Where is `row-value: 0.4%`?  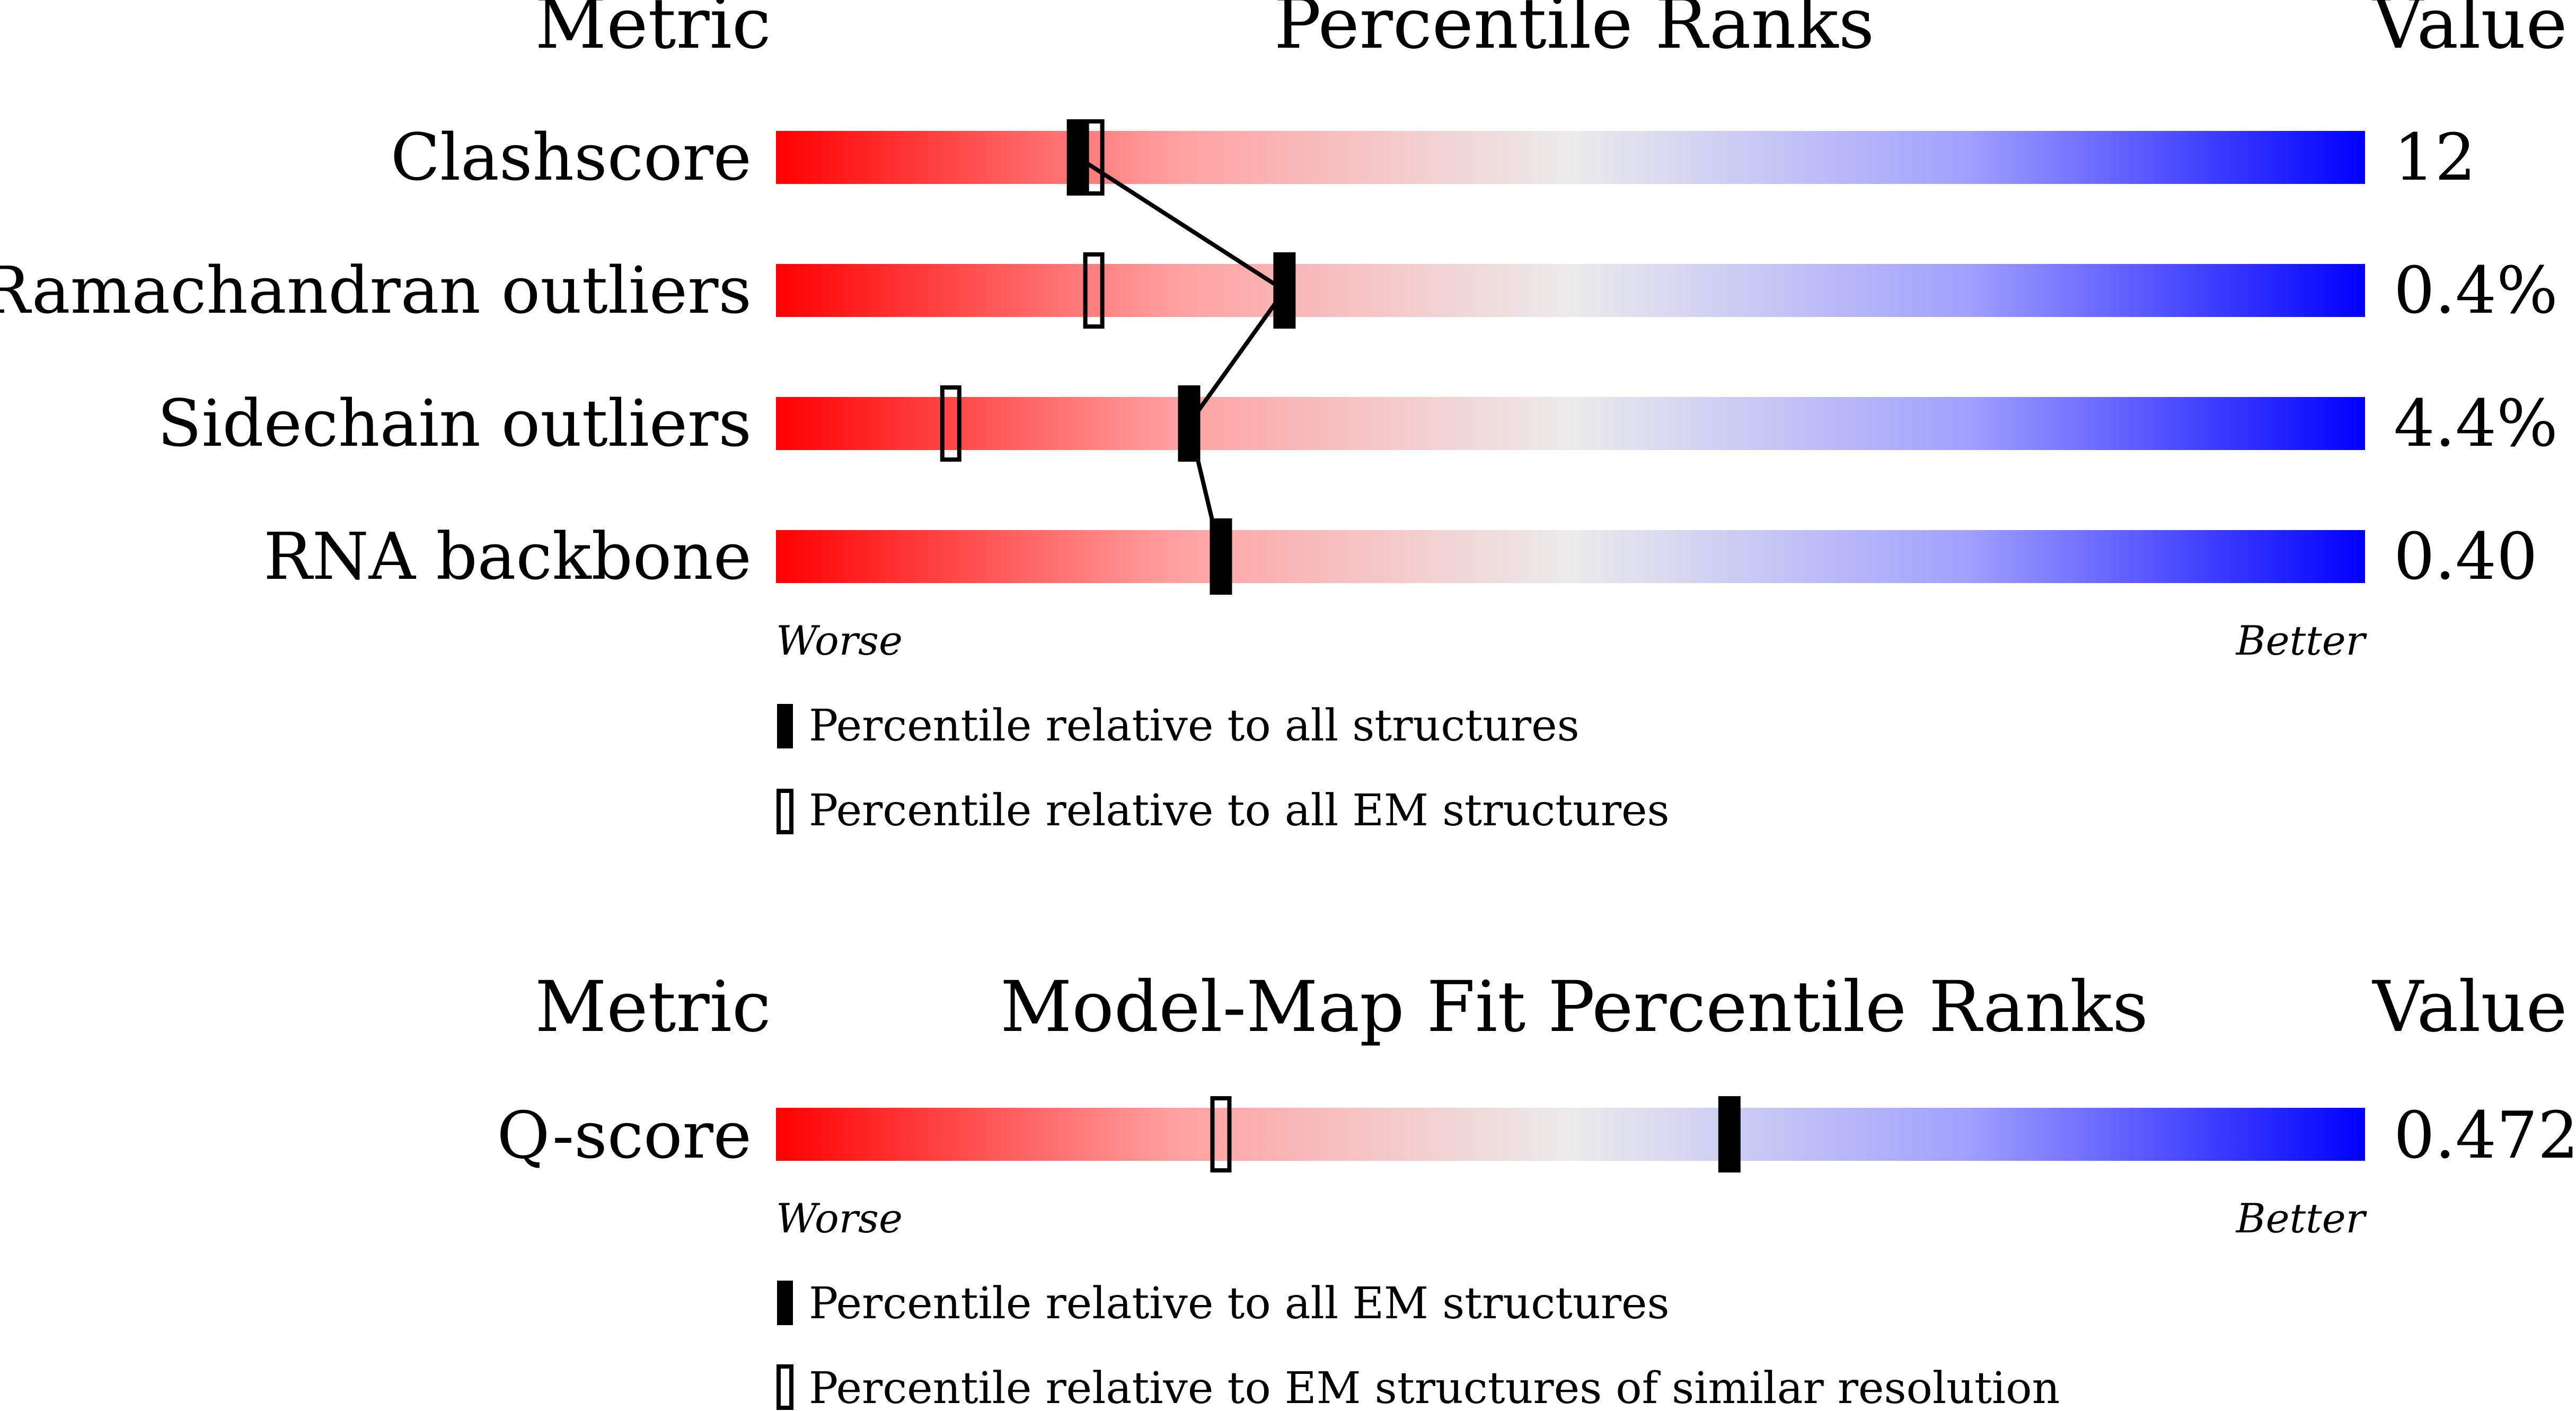
row-value: 0.4% is located at coordinates (2476, 290).